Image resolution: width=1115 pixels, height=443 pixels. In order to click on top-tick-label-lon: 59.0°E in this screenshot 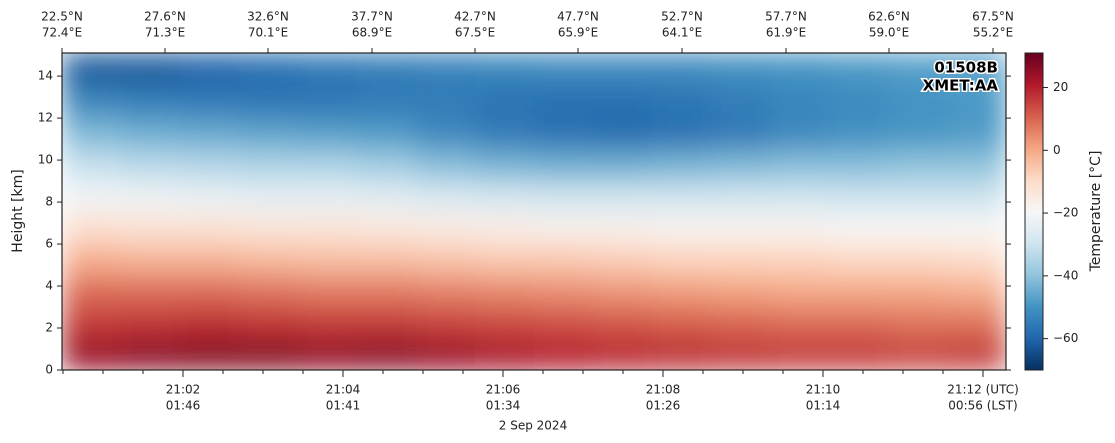, I will do `click(889, 33)`.